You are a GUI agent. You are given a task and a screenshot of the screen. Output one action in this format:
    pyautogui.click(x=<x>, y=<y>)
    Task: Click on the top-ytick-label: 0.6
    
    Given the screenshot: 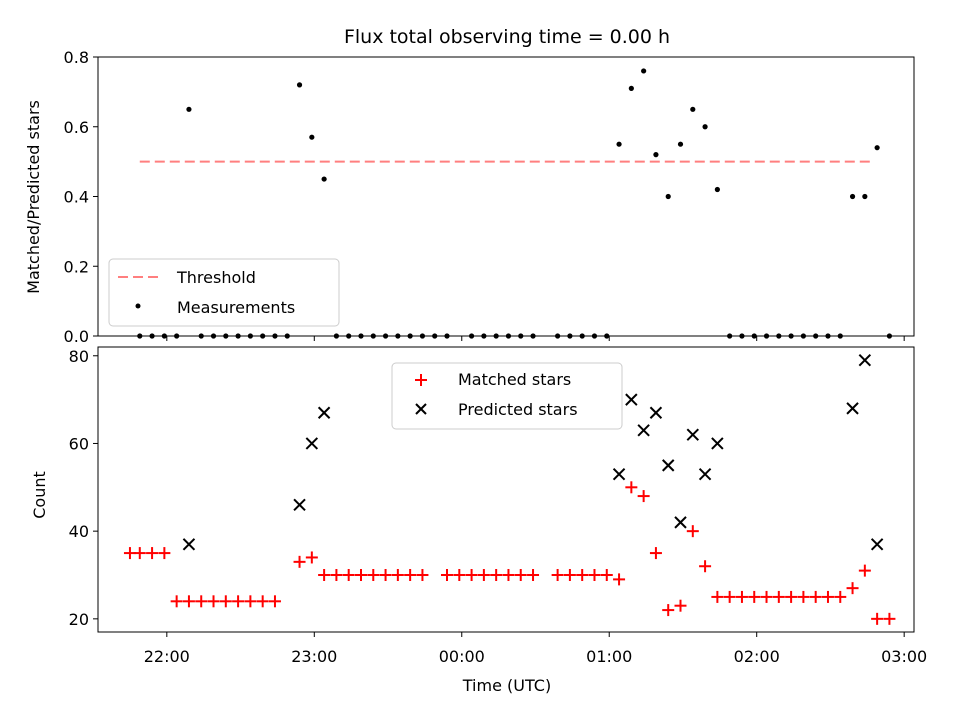 What is the action you would take?
    pyautogui.click(x=76, y=127)
    